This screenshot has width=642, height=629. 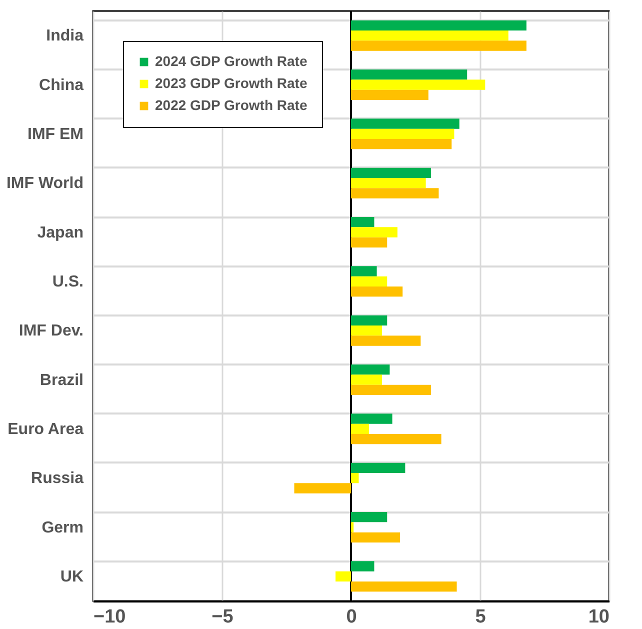 What do you see at coordinates (45, 183) in the screenshot?
I see `y-tick-label: IMF World` at bounding box center [45, 183].